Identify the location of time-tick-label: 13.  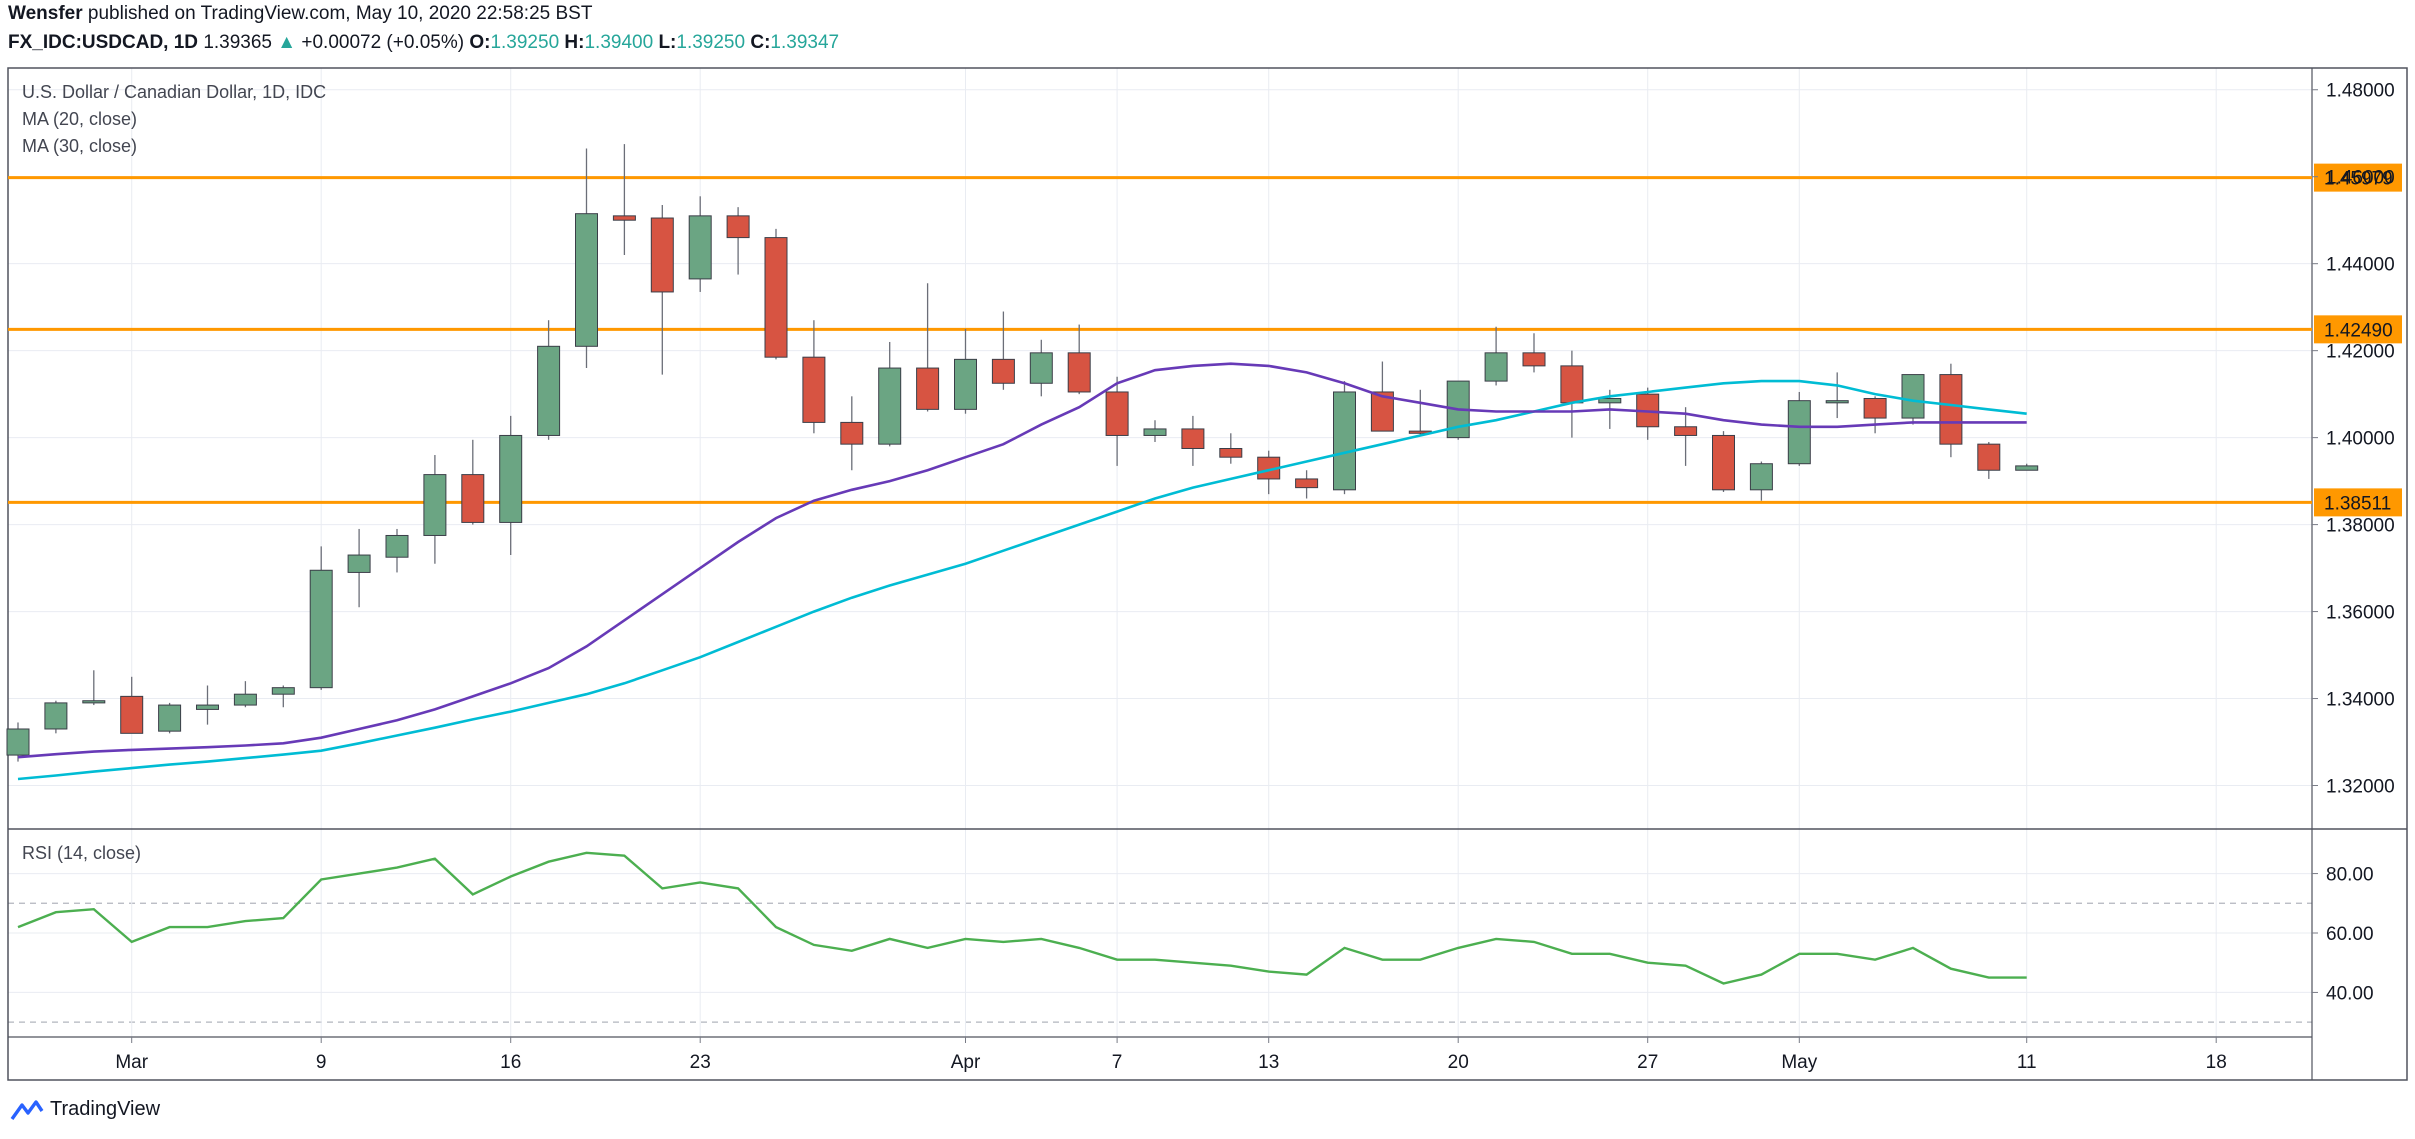
(1268, 1062).